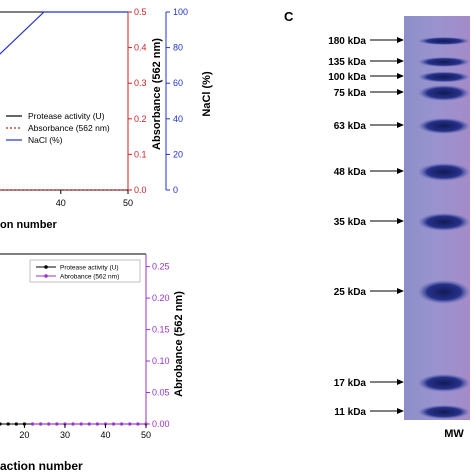 Image resolution: width=474 pixels, height=474 pixels. What do you see at coordinates (350, 412) in the screenshot?
I see `marker-label: 11 kDa` at bounding box center [350, 412].